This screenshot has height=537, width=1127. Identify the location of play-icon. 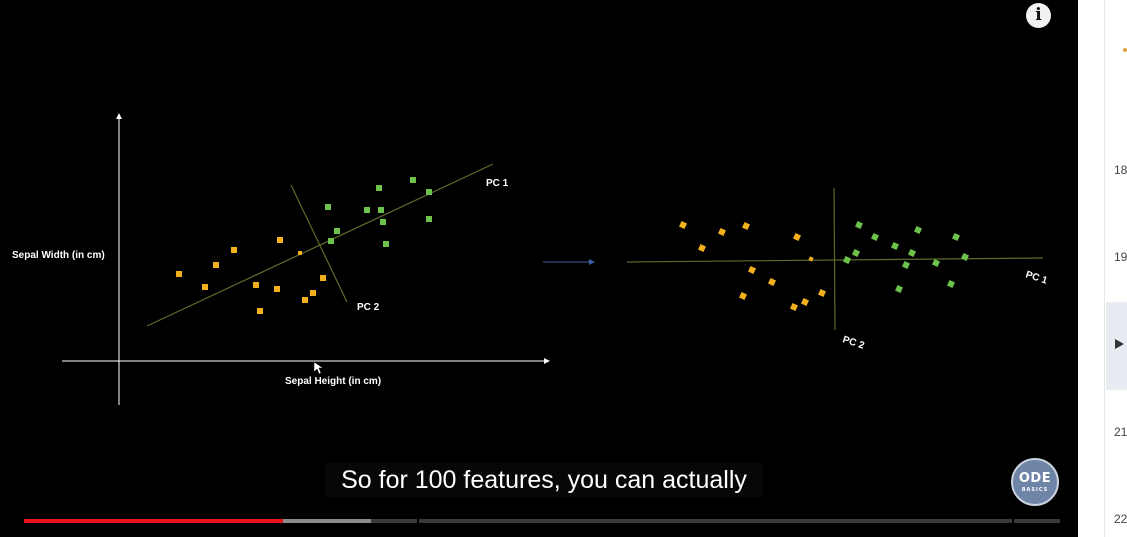
(1119, 344).